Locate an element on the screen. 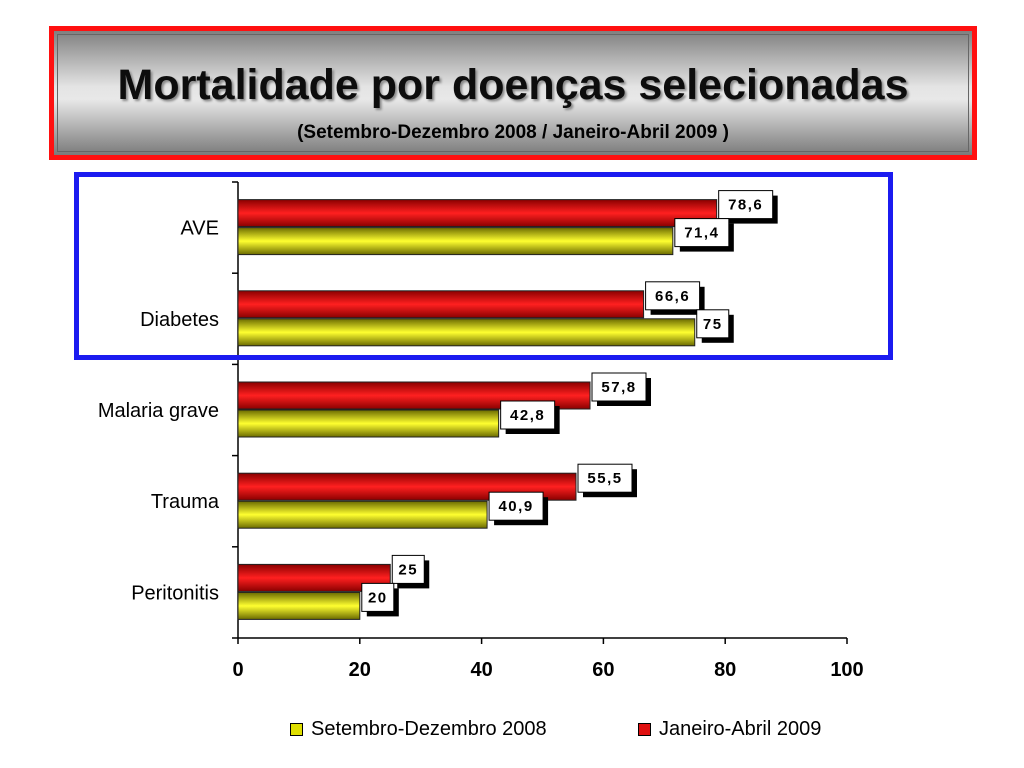 The image size is (1024, 768). legend-label-jan: Janeiro-Abril 2009 is located at coordinates (740, 729).